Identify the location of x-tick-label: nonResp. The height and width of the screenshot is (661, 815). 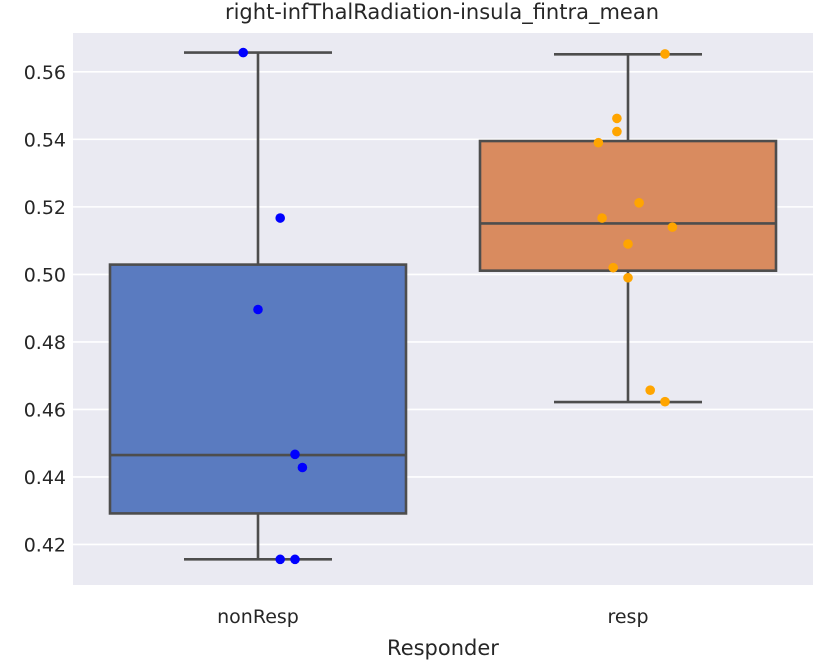
(258, 617).